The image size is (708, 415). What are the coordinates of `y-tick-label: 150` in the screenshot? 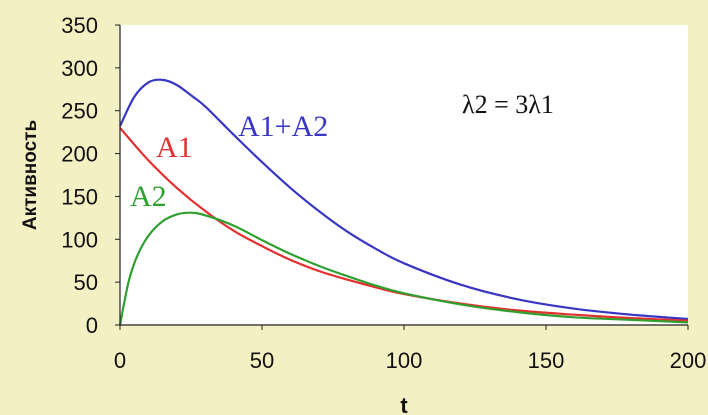 It's located at (79, 196).